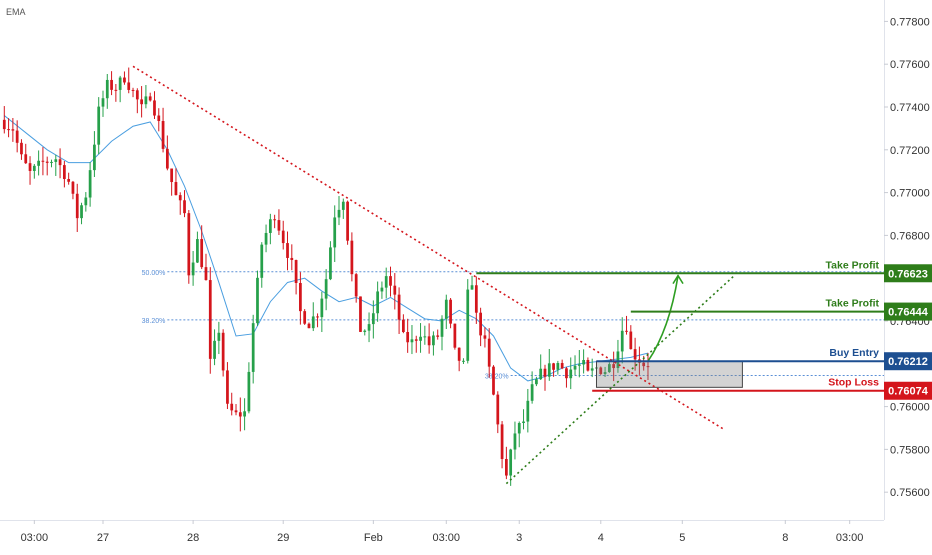 This screenshot has height=555, width=932. What do you see at coordinates (154, 321) in the screenshot?
I see `fib-label: 38.20%` at bounding box center [154, 321].